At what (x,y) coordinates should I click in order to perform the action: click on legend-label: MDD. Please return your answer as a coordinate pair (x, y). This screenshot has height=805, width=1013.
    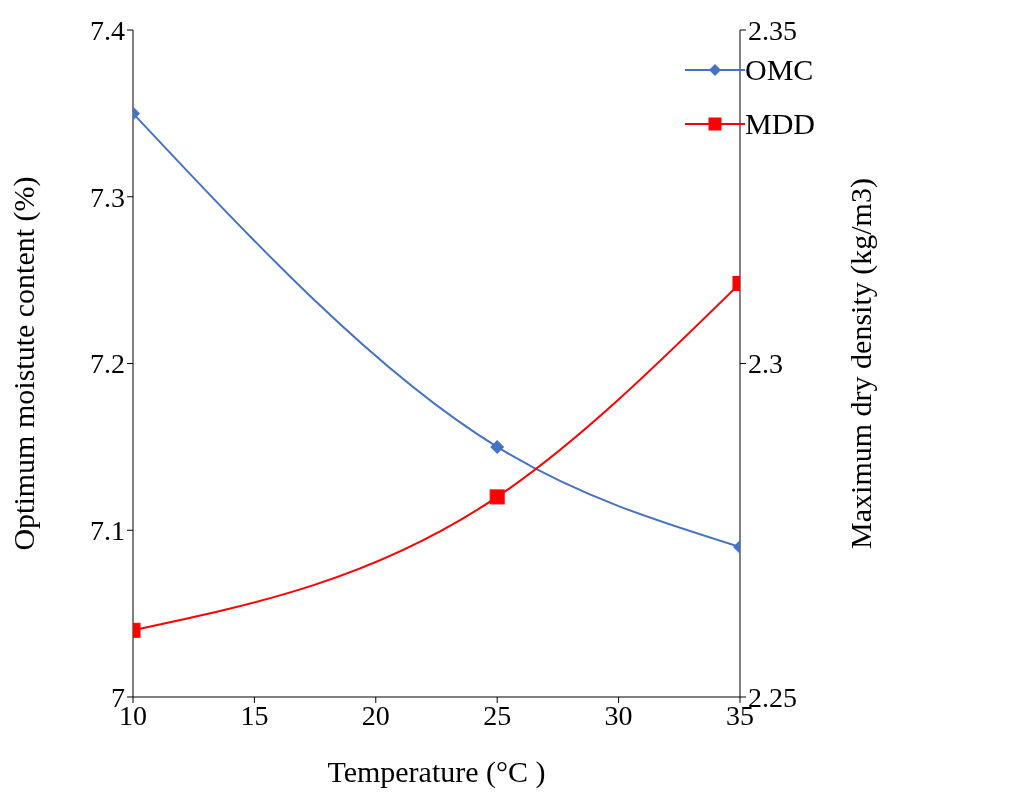
    Looking at the image, I should click on (779, 124).